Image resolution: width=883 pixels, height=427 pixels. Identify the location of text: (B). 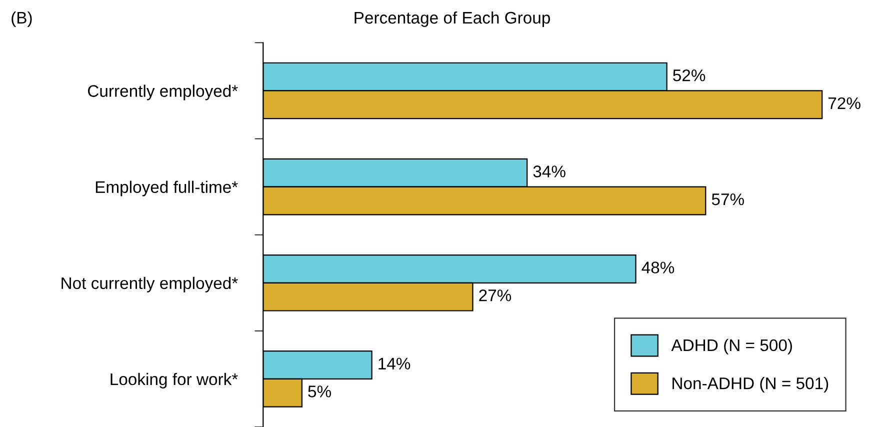
(22, 19).